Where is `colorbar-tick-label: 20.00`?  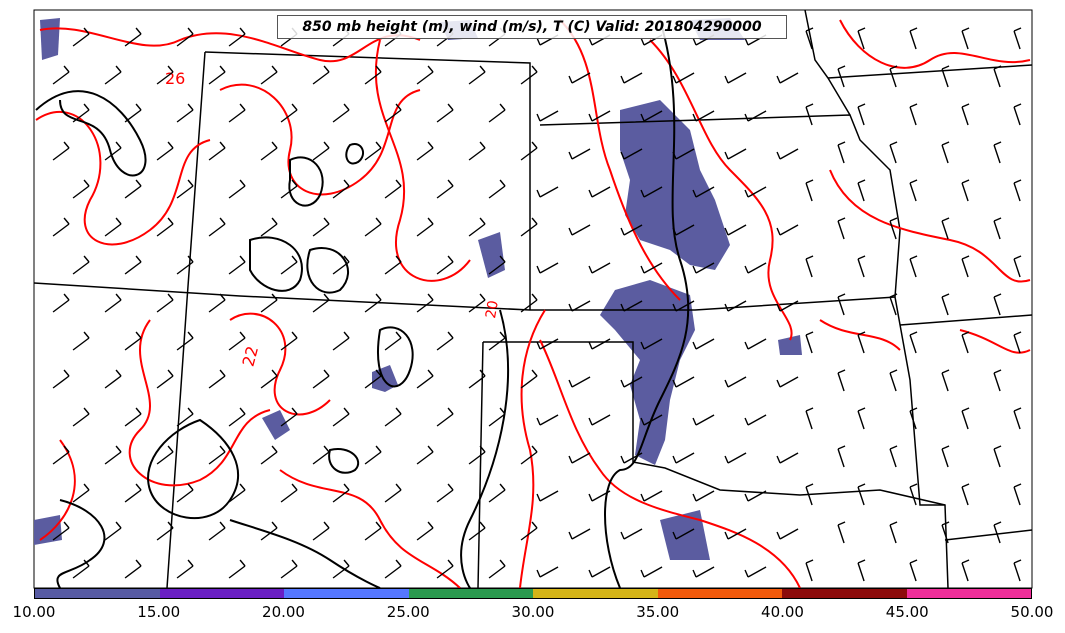 colorbar-tick-label: 20.00 is located at coordinates (283, 612).